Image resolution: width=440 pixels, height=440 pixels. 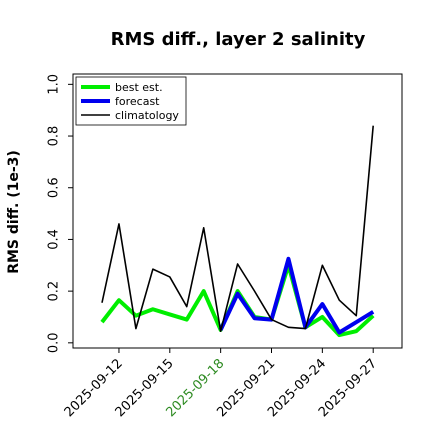 What do you see at coordinates (54, 187) in the screenshot?
I see `y-tick-label: 0.6` at bounding box center [54, 187].